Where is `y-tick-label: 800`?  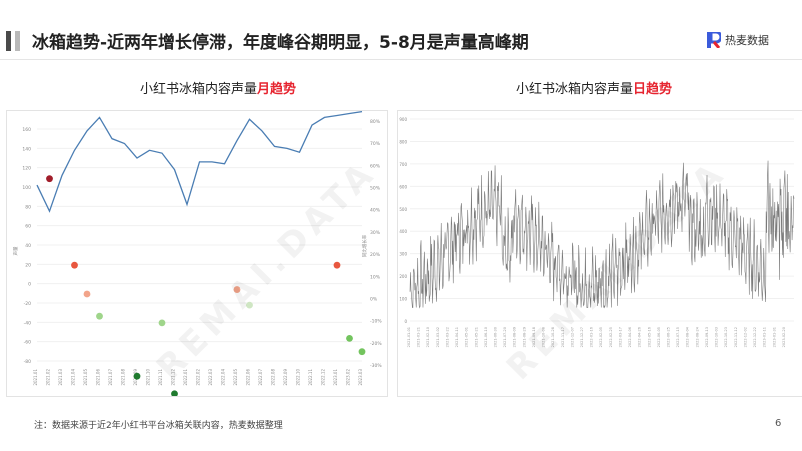
y-tick-label: 800 is located at coordinates (403, 141).